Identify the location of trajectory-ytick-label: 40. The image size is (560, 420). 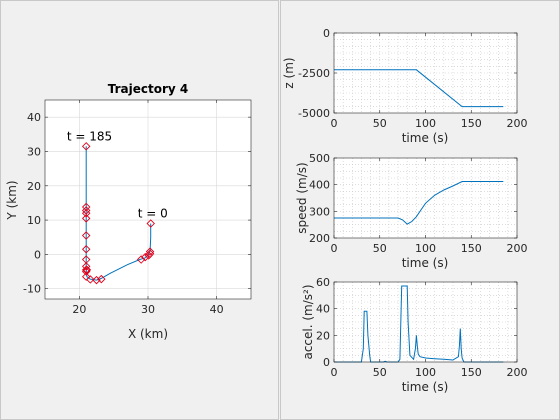
(34, 117).